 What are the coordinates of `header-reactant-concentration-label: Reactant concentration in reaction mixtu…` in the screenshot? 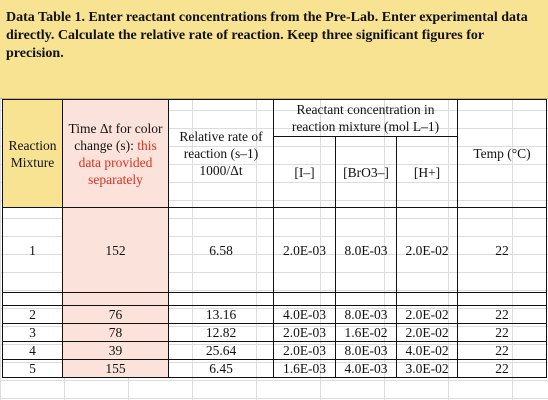 It's located at (365, 118).